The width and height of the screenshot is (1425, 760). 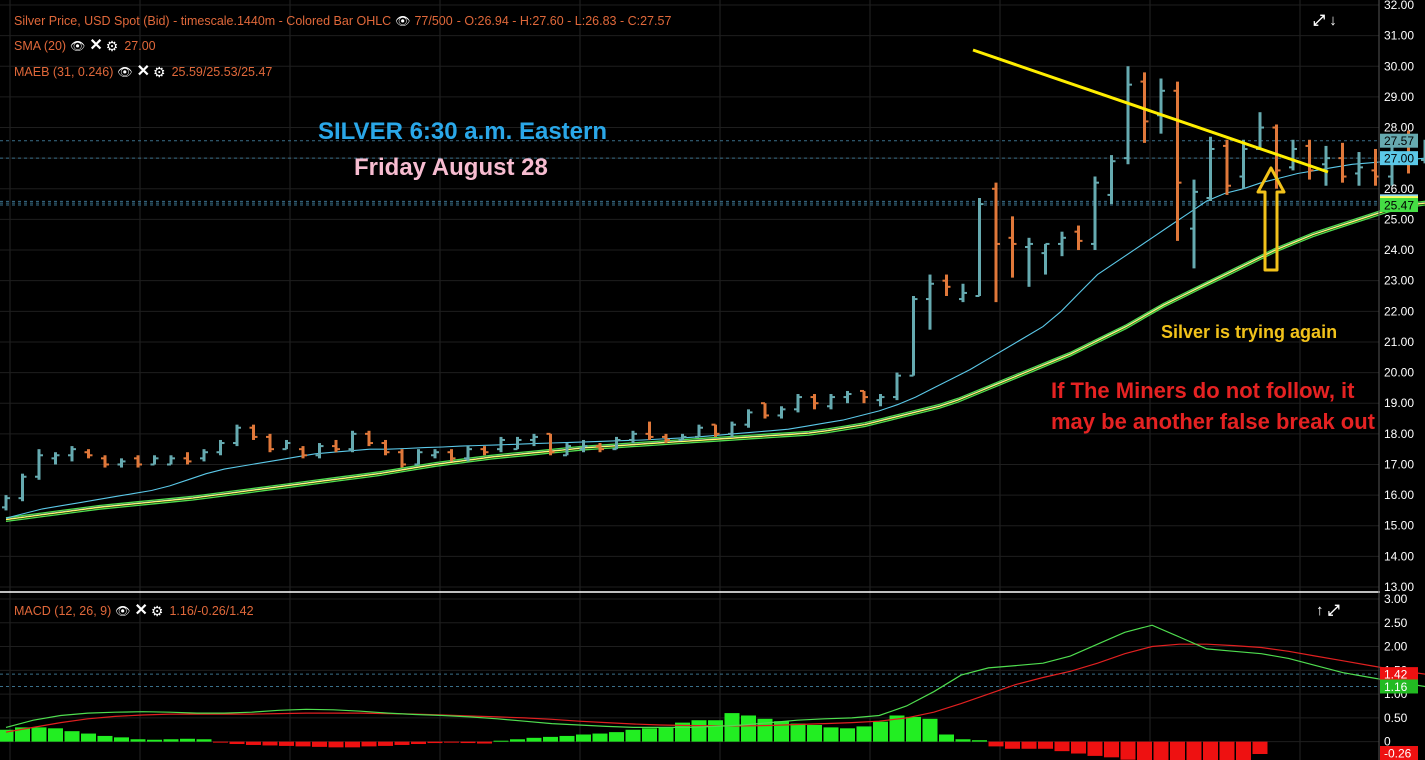 What do you see at coordinates (1399, 36) in the screenshot?
I see `price-tick-label: 31.00` at bounding box center [1399, 36].